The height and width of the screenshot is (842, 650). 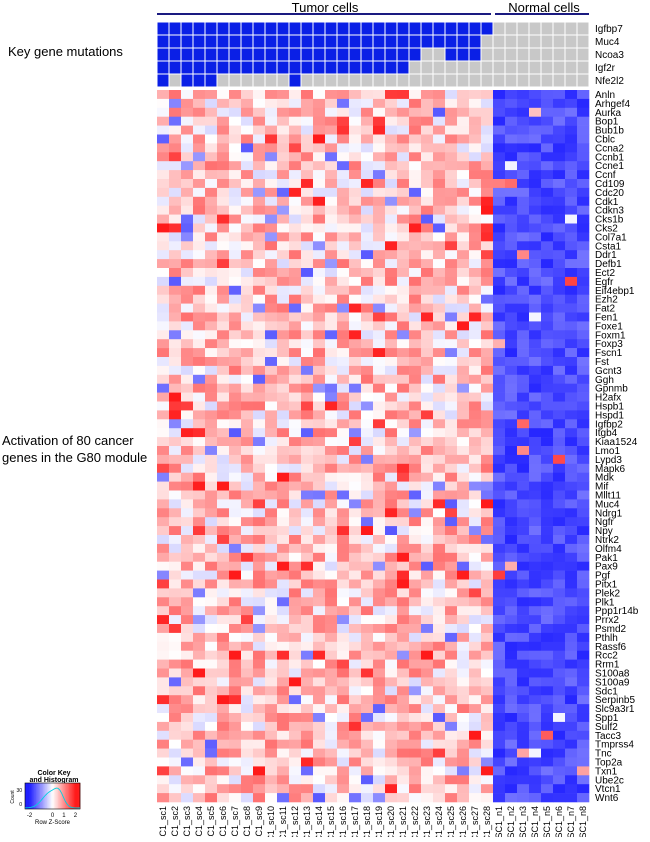 I want to click on key-gradient-stop, so click(x=70, y=796).